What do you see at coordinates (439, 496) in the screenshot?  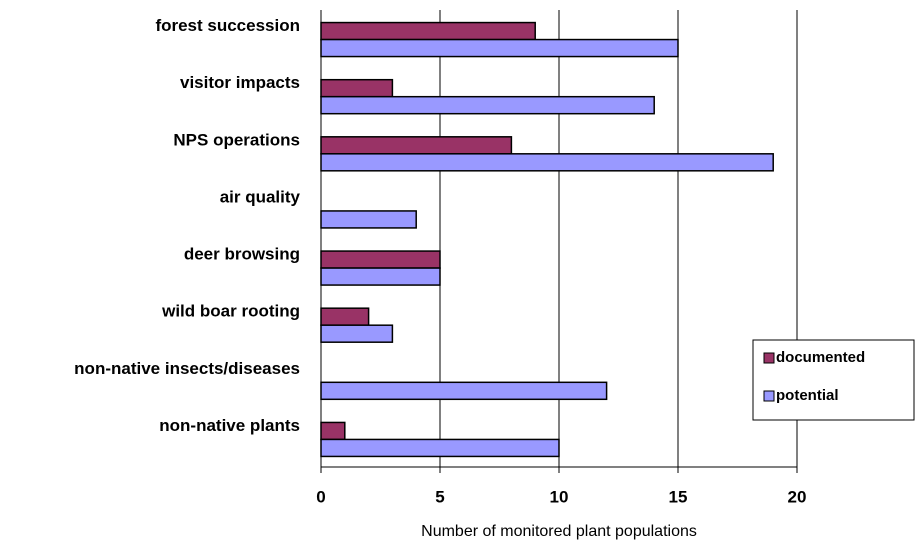 I see `x-tick-label: 5` at bounding box center [439, 496].